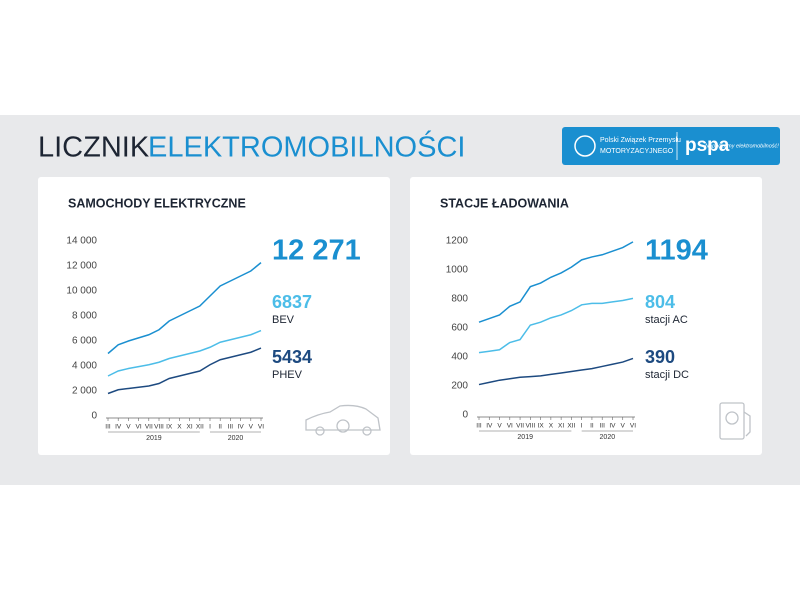  I want to click on logo-org-1: Polski Związek Przemysłu, so click(640, 140).